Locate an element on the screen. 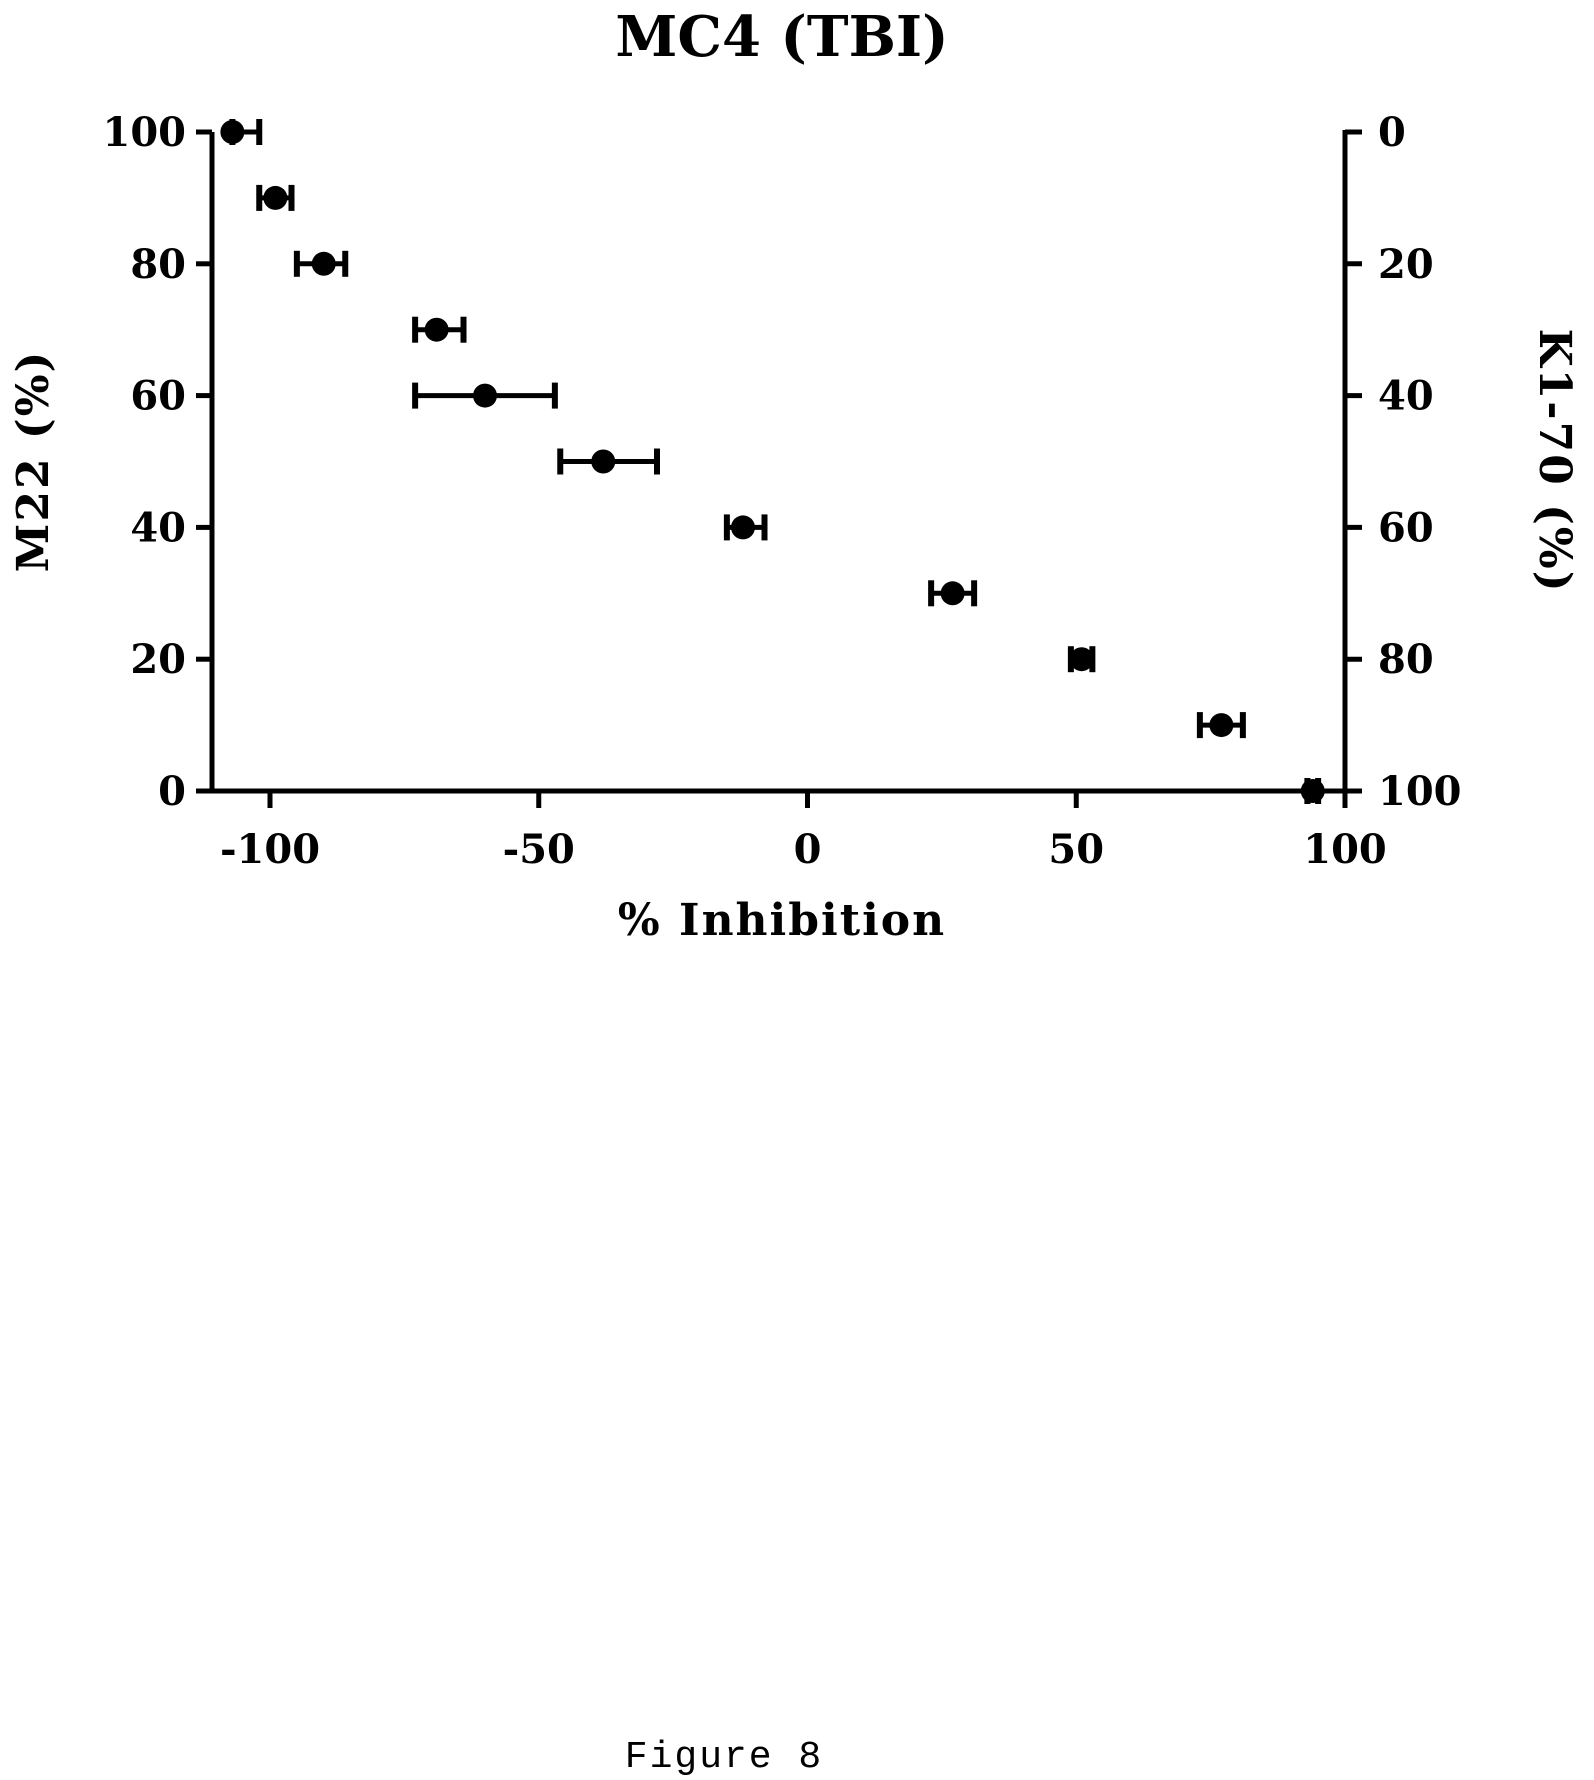 This screenshot has width=1594, height=1780. x-tick-label: 100 is located at coordinates (1345, 849).